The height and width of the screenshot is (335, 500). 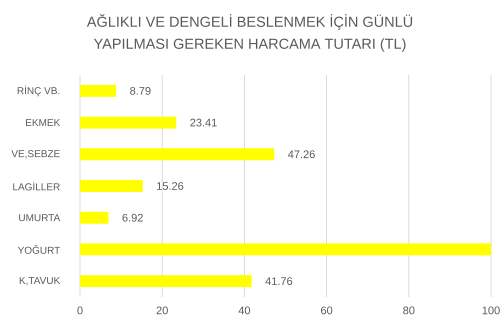 What do you see at coordinates (39, 218) in the screenshot?
I see `y-tick-label: UMURTA` at bounding box center [39, 218].